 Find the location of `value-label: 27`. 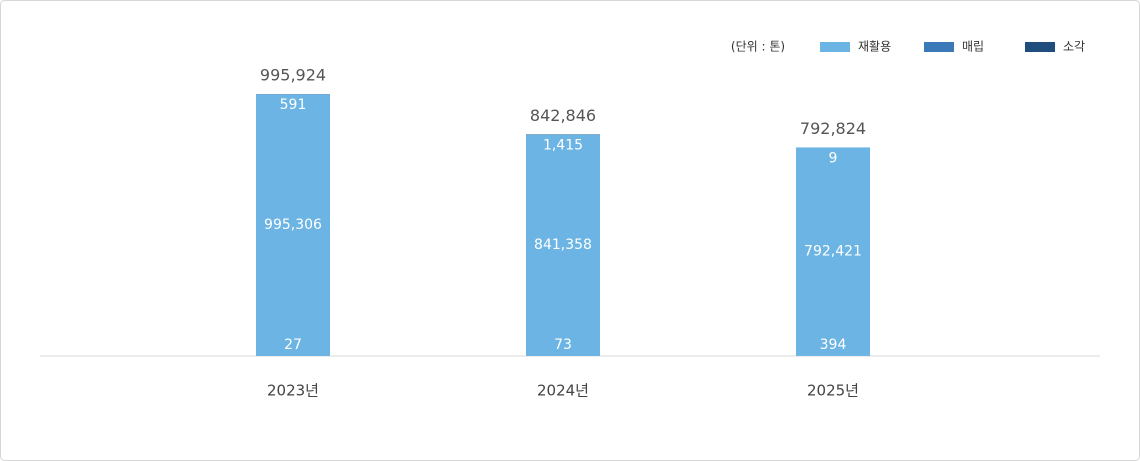

value-label: 27 is located at coordinates (293, 345).